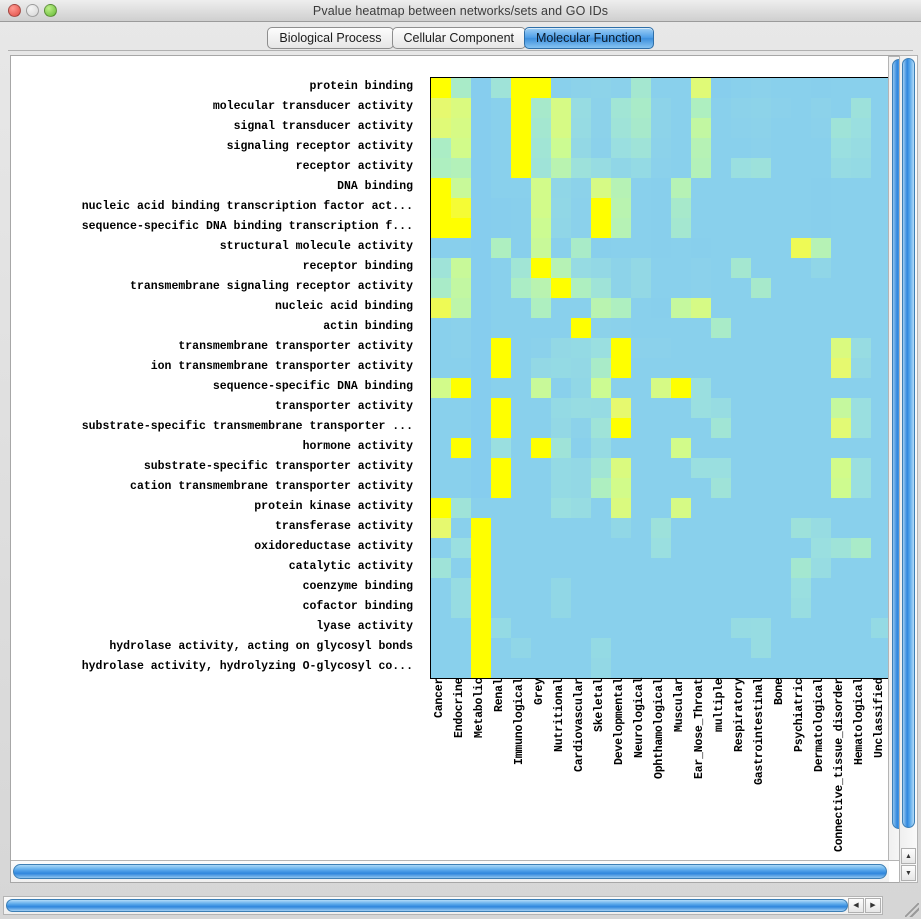 This screenshot has height=919, width=921. What do you see at coordinates (427, 905) in the screenshot?
I see `window-horizontal-scroll-thumb` at bounding box center [427, 905].